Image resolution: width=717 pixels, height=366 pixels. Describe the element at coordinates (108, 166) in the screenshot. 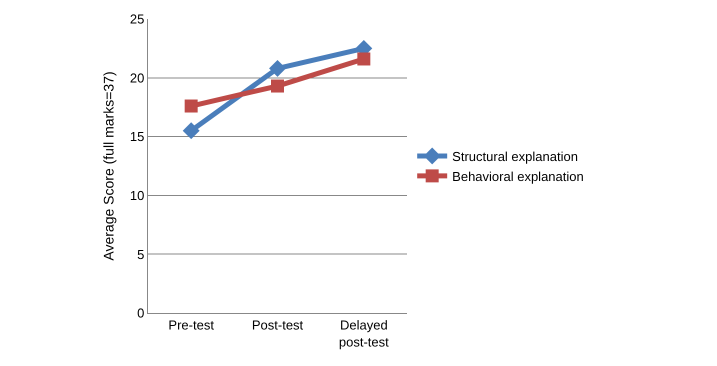

I see `y-axis-title: Average Score (full marks=37)` at that location.